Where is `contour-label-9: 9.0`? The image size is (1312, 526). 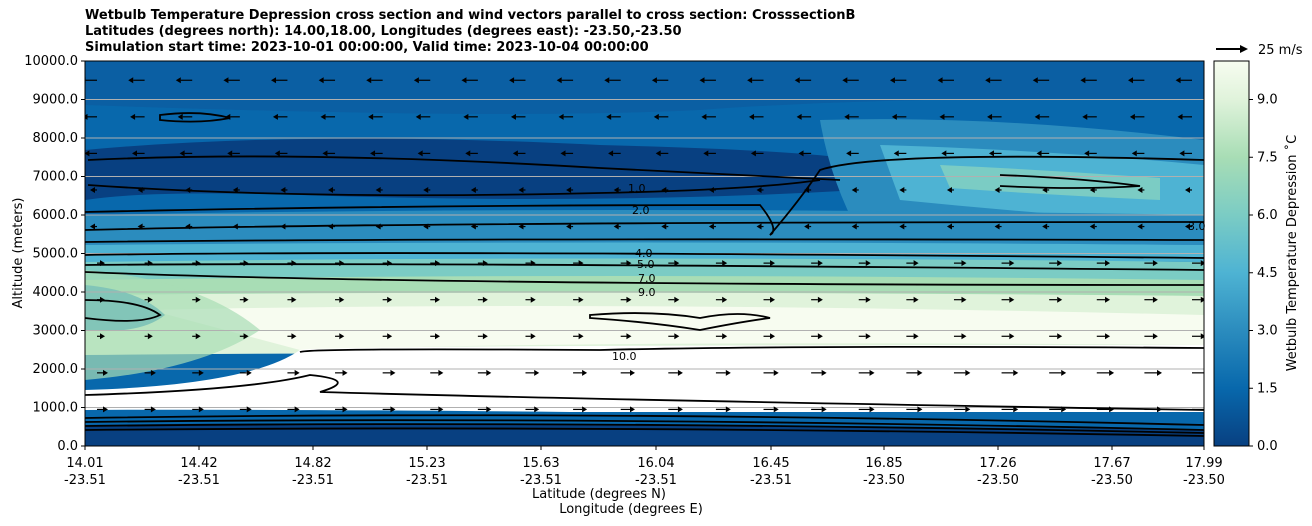 contour-label-9: 9.0 is located at coordinates (647, 292).